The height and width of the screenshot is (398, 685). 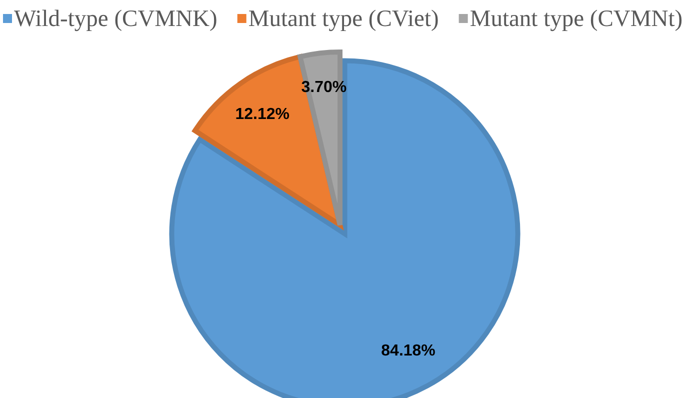 I want to click on data-label: 84.18%, so click(x=408, y=351).